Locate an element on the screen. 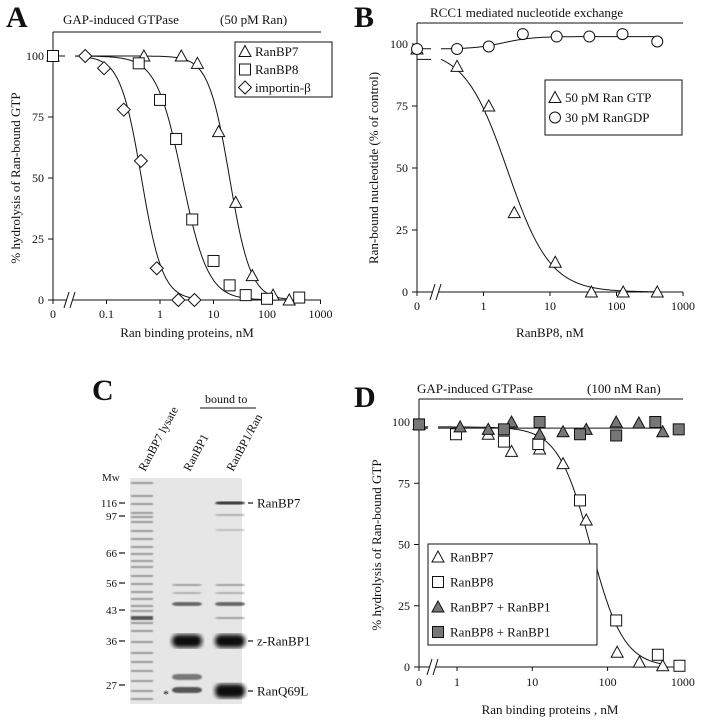  band-label: z-RanBP1 is located at coordinates (283, 641).